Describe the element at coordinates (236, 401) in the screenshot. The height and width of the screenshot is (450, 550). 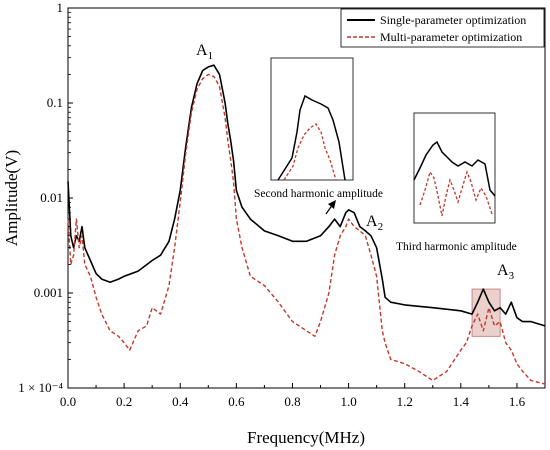
I see `x-tick-label: 0.6` at that location.